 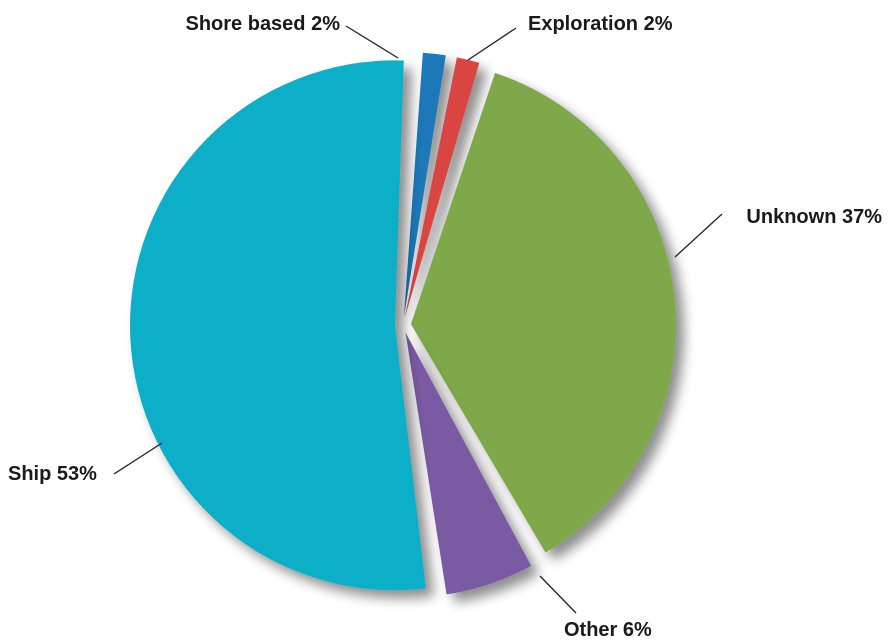 What do you see at coordinates (608, 630) in the screenshot?
I see `slice-label: Other 6%` at bounding box center [608, 630].